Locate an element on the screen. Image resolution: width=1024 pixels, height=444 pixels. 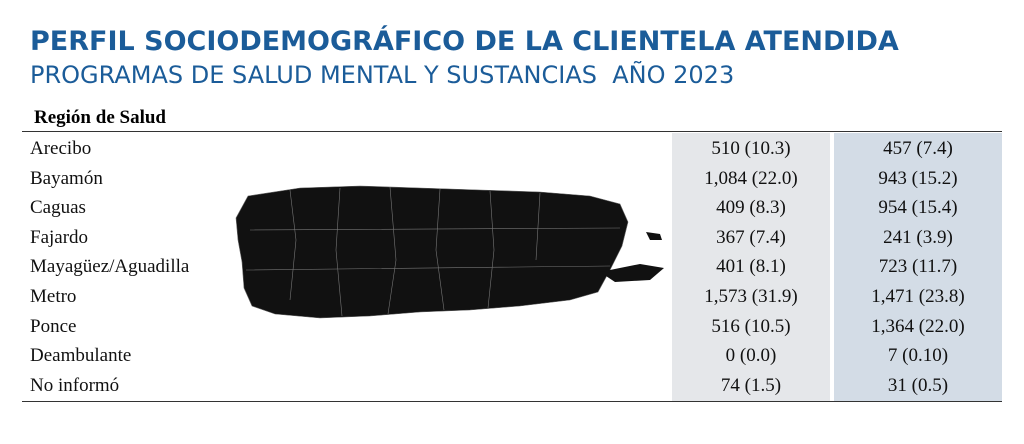
island-borders is located at coordinates (433, 251).